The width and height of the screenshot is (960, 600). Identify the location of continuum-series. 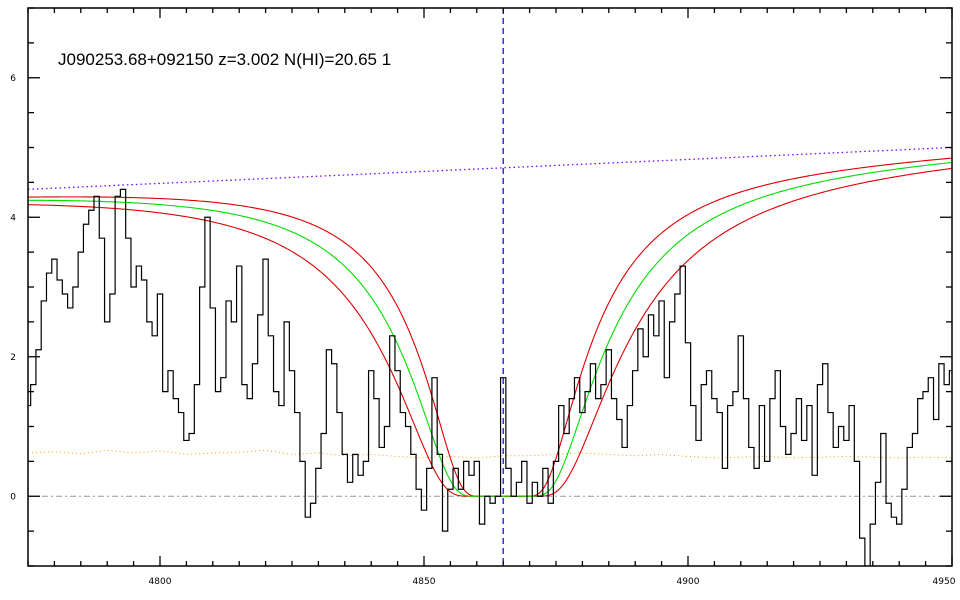
(490, 168).